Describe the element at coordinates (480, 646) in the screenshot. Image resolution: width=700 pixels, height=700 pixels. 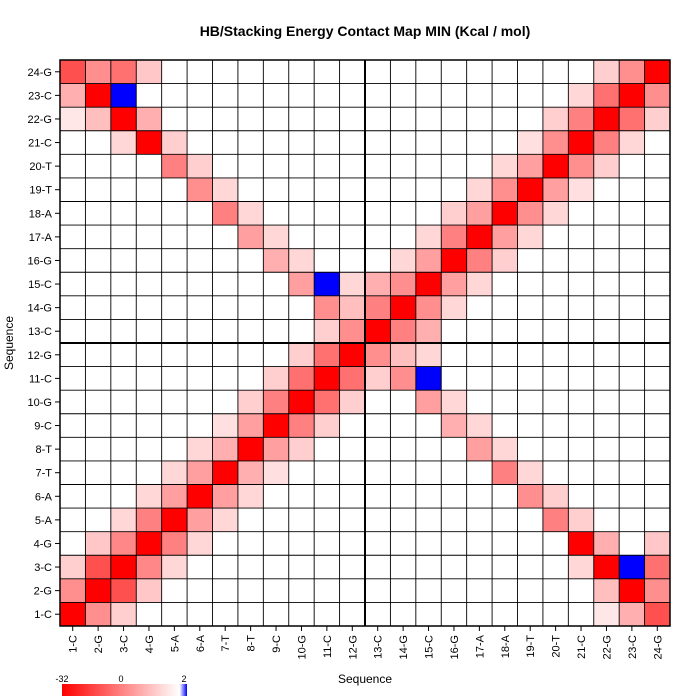
I see `x-tick-label: 17-A` at that location.